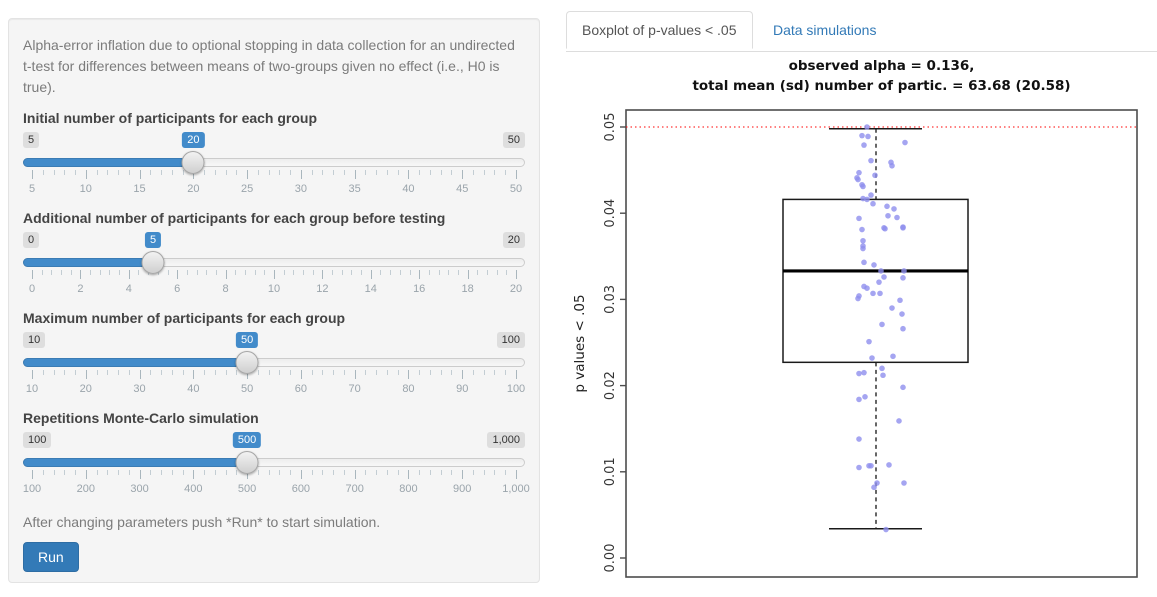 The width and height of the screenshot is (1157, 597). What do you see at coordinates (193, 140) in the screenshot?
I see `slider-value-badge: 20` at bounding box center [193, 140].